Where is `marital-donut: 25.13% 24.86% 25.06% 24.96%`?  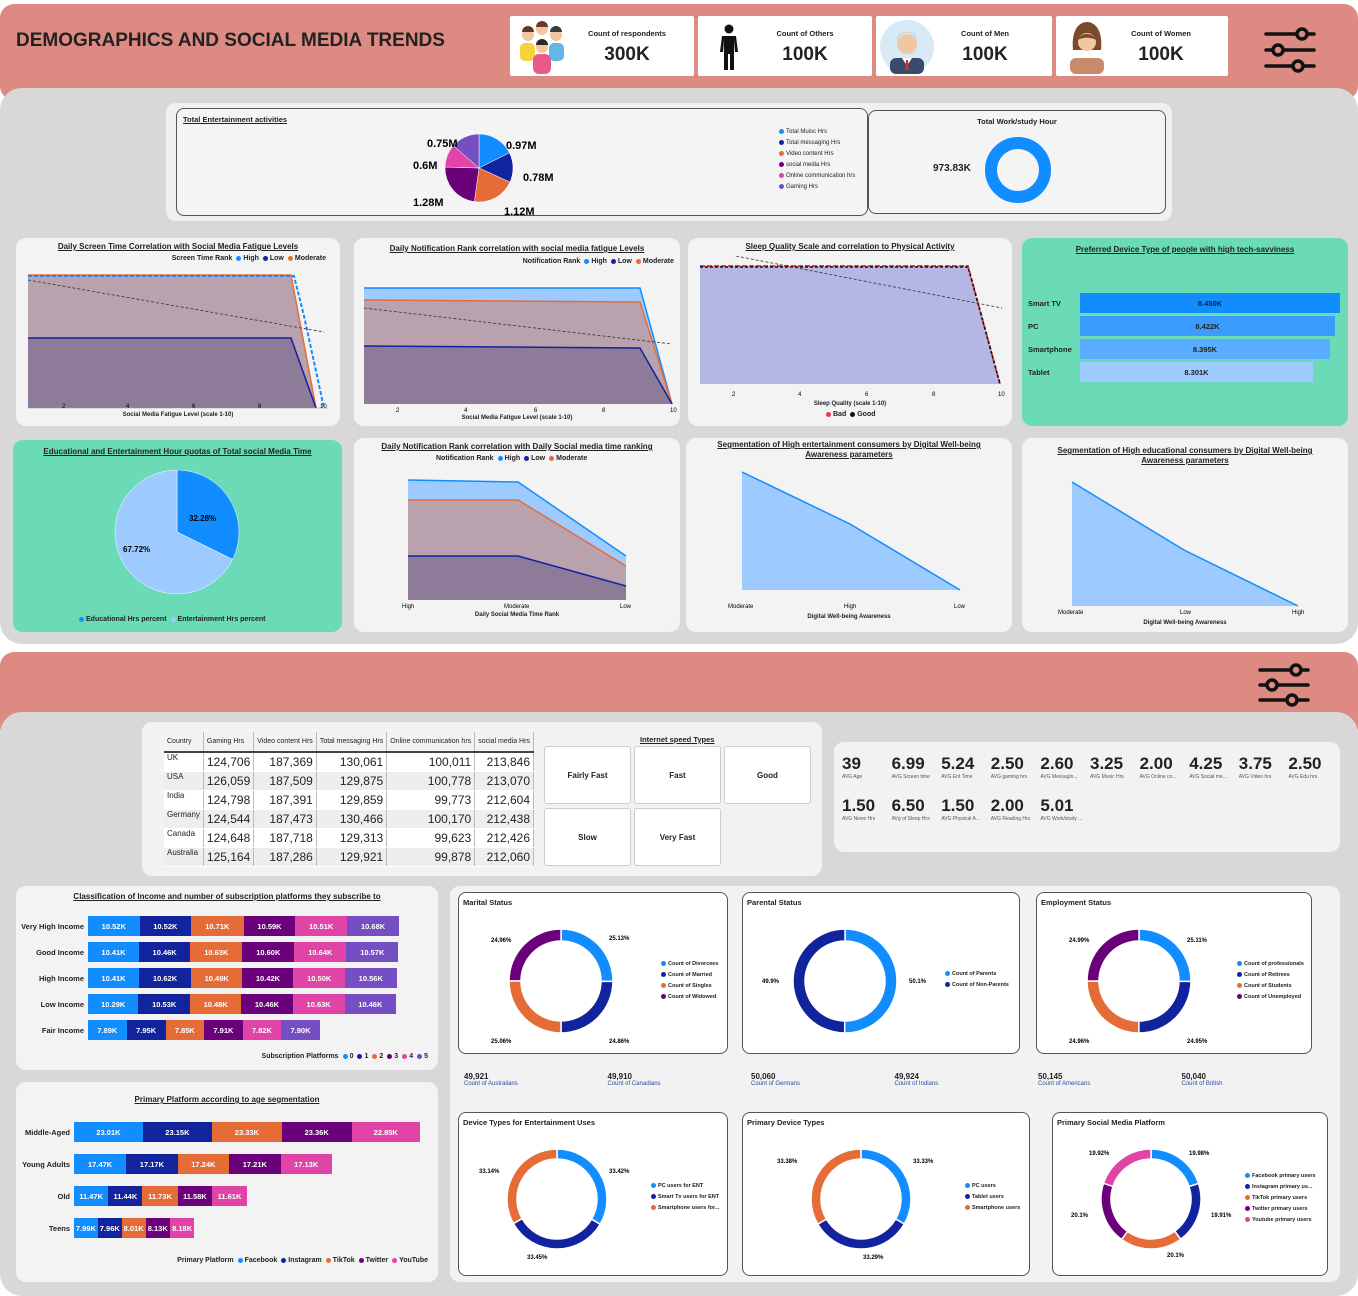
marital-donut: 25.13% 24.86% 25.06% 24.96% is located at coordinates (569, 981).